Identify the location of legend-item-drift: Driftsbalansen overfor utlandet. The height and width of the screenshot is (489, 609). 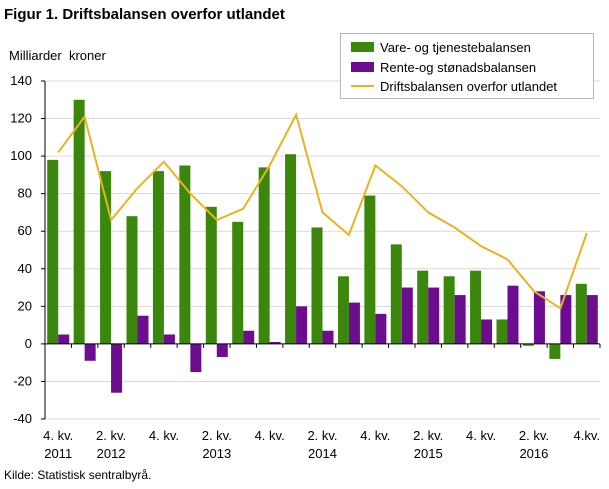
(454, 86).